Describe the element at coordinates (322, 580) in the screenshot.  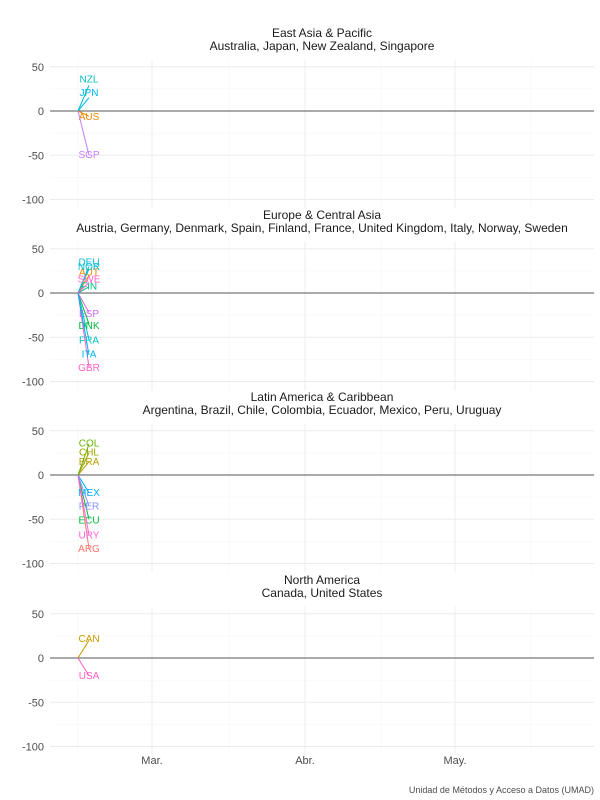
I see `panel-title: North America` at that location.